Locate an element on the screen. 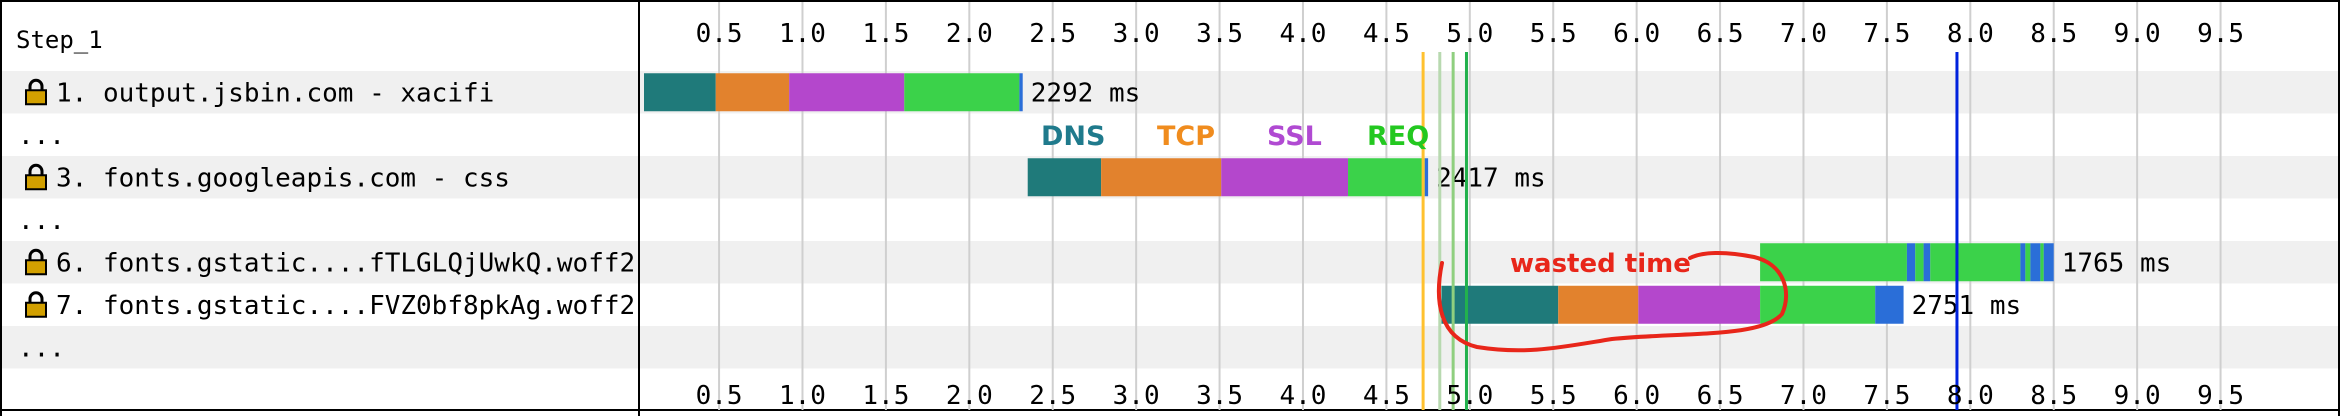 This screenshot has width=2340, height=416. duration-label: 2751 ms is located at coordinates (1967, 306).